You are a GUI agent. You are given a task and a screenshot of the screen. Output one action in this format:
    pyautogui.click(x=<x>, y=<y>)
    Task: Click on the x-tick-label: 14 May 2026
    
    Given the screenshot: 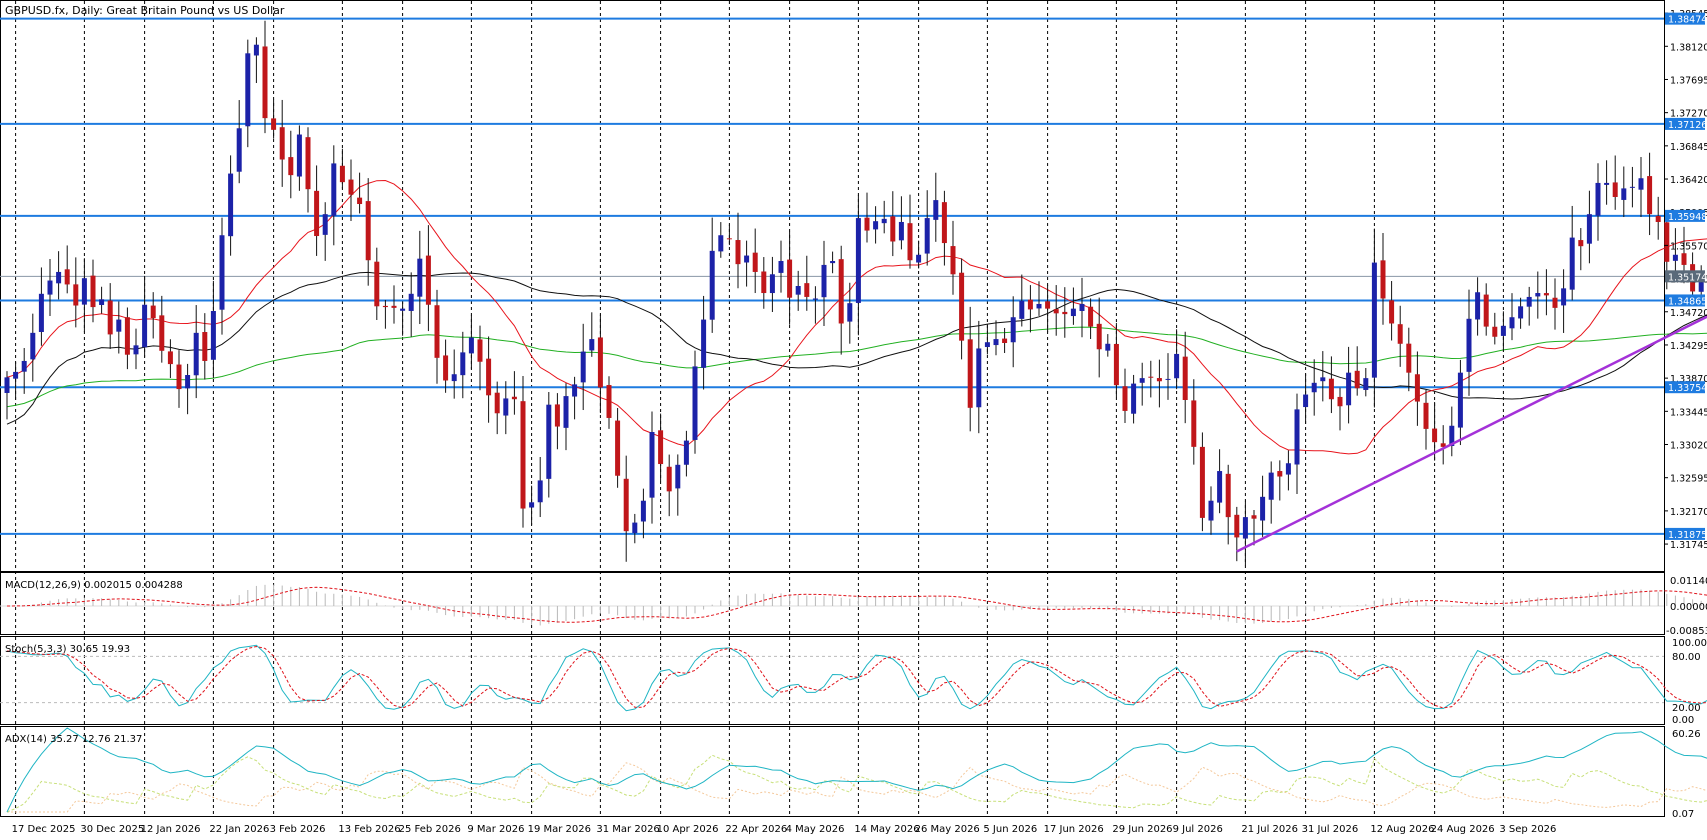 What is the action you would take?
    pyautogui.click(x=886, y=829)
    